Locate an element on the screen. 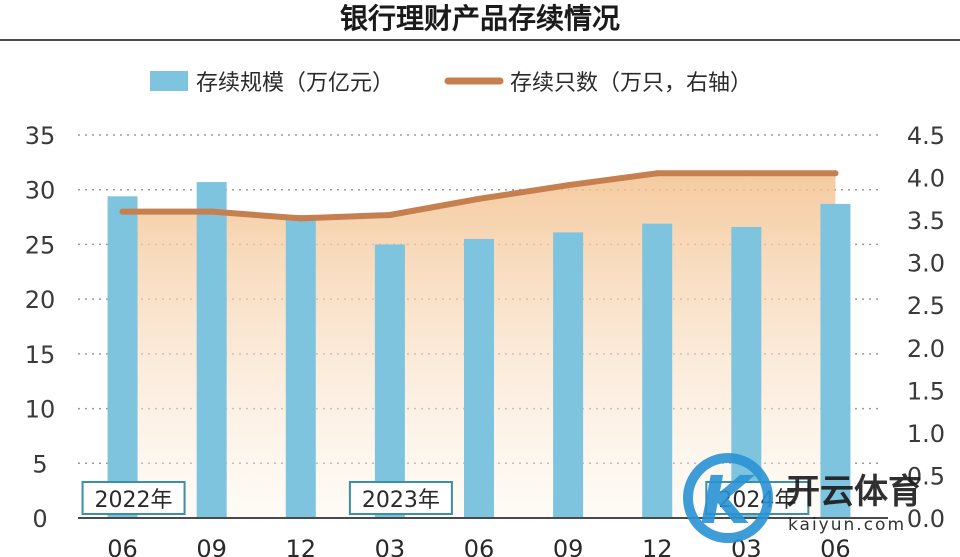 This screenshot has width=960, height=557. y-right-tick-label: 0.5 is located at coordinates (926, 476).